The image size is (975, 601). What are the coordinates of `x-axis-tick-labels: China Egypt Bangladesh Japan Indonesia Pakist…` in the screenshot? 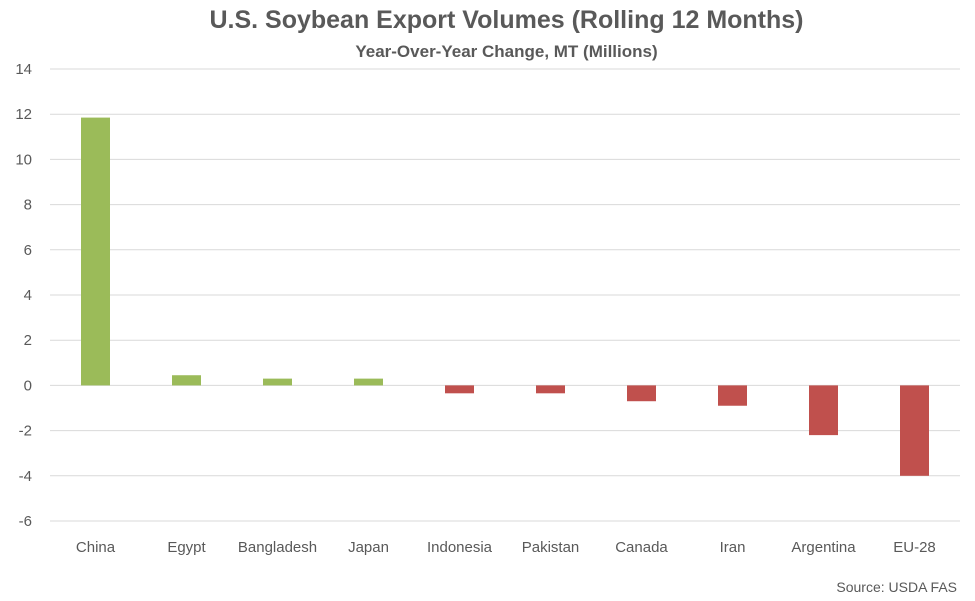 It's located at (506, 547).